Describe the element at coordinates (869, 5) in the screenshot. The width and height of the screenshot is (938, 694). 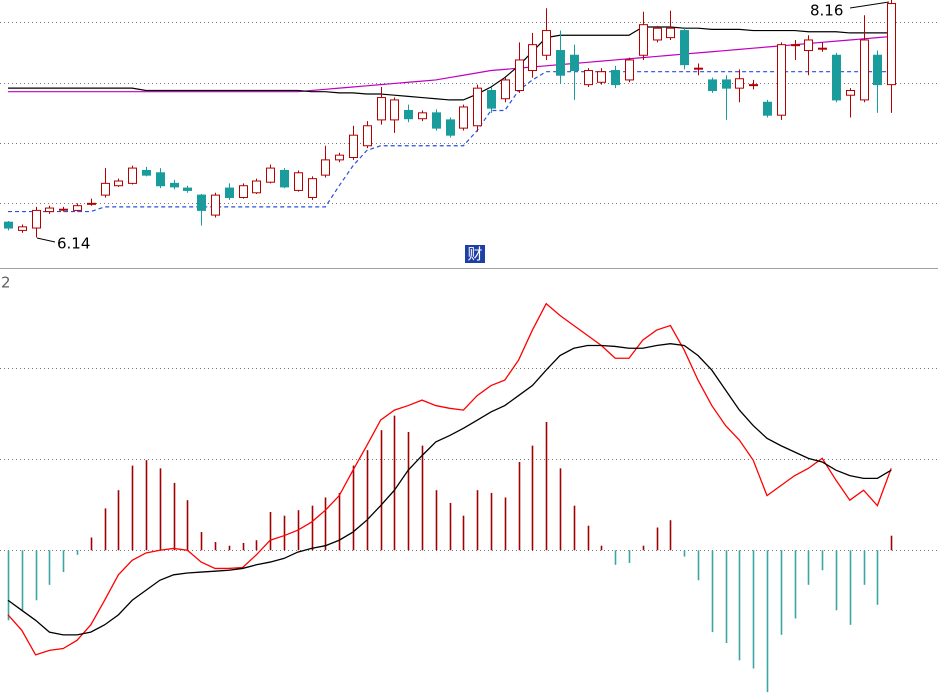
I see `high-arrow` at that location.